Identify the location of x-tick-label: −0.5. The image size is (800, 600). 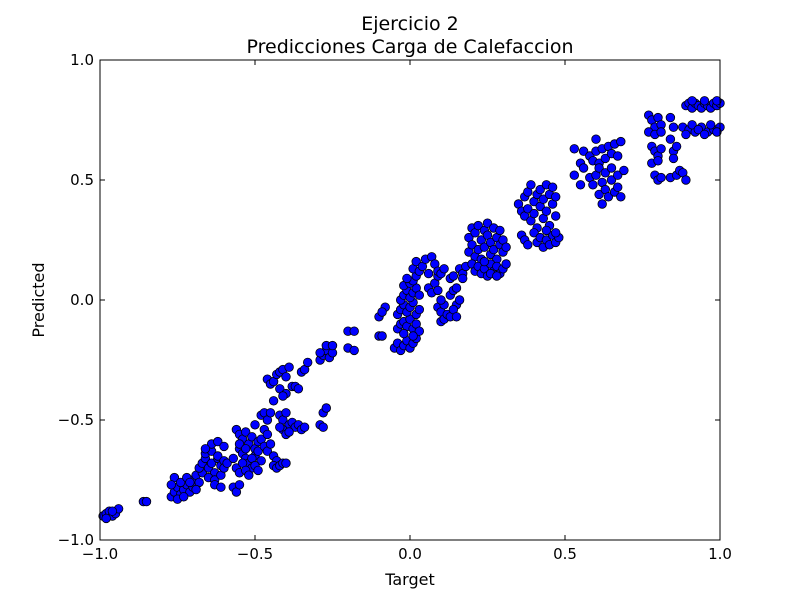
(255, 554).